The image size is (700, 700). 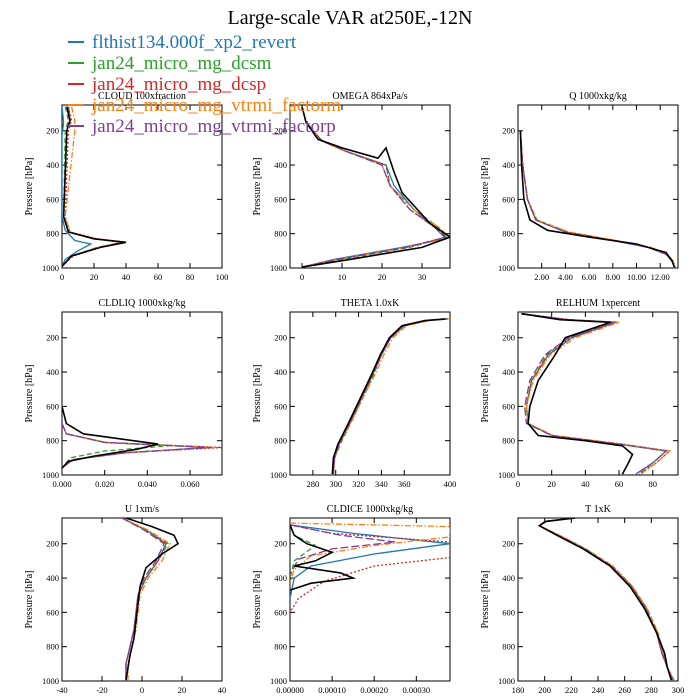 What do you see at coordinates (147, 484) in the screenshot?
I see `x-tick-label: 0.040` at bounding box center [147, 484].